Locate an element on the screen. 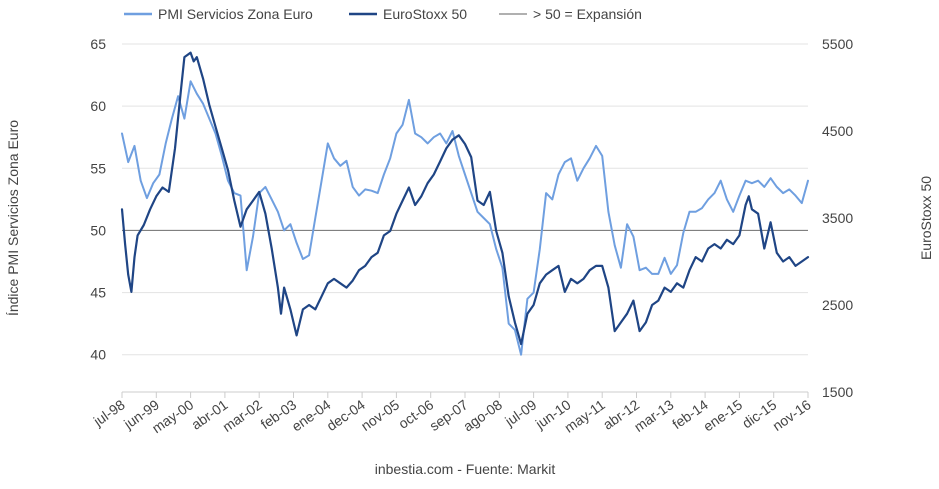  source-caption: inbestia.com - Fuente: Markit is located at coordinates (465, 469).